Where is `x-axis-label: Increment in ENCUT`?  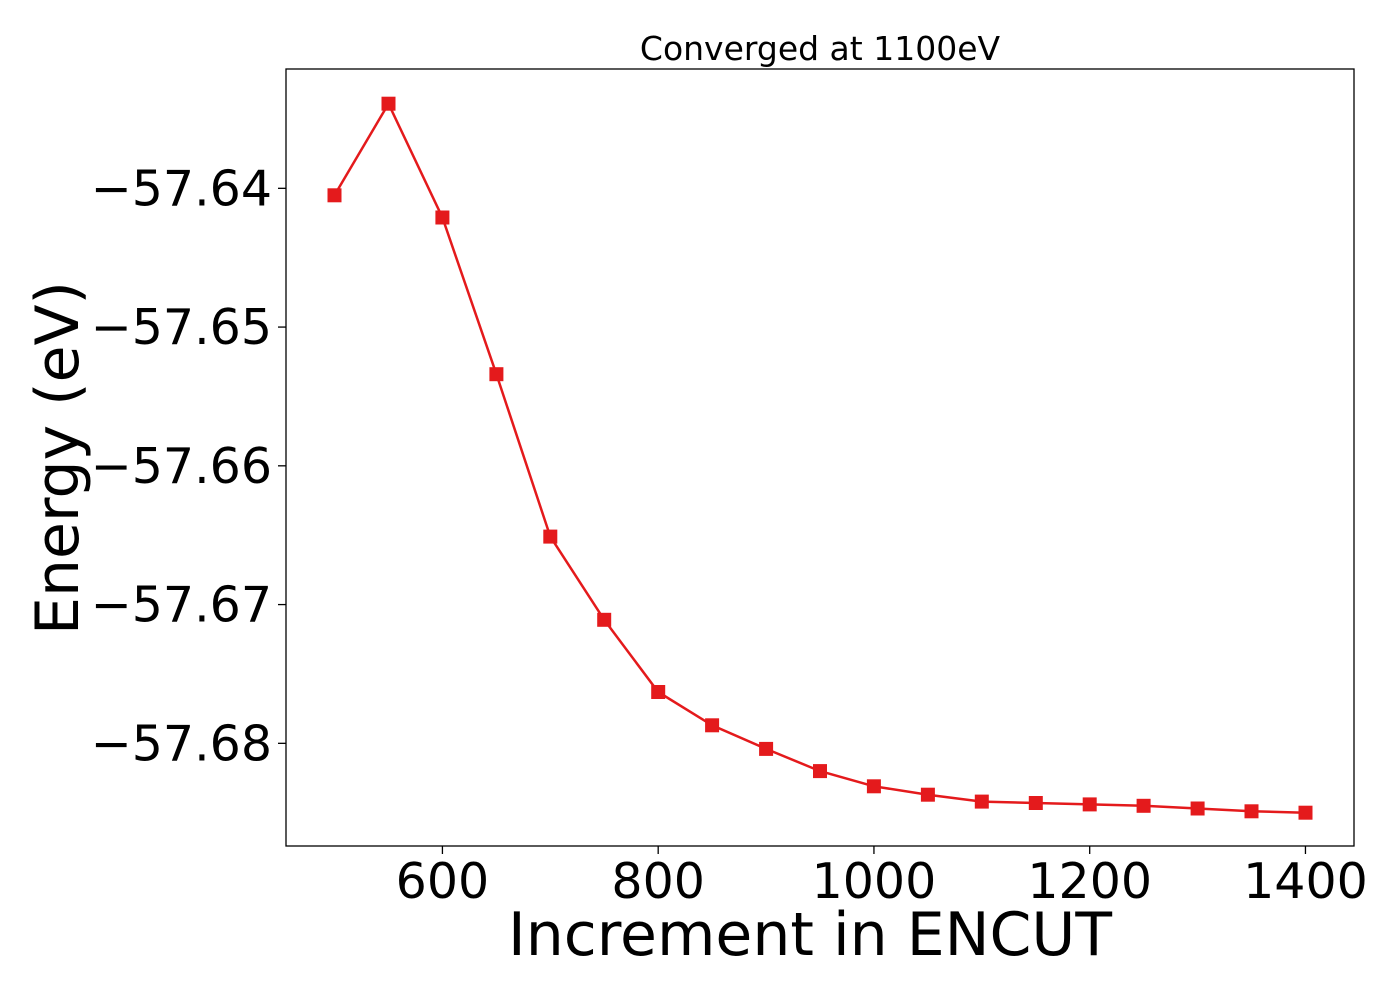 x-axis-label: Increment in ENCUT is located at coordinates (810, 935).